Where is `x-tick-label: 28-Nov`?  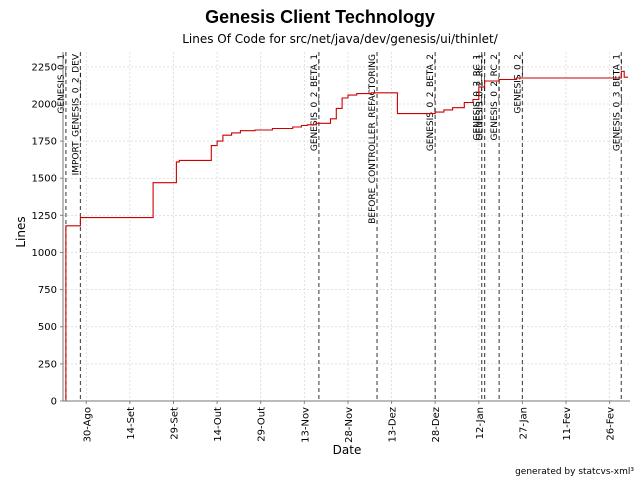
x-tick-label: 28-Nov is located at coordinates (349, 425).